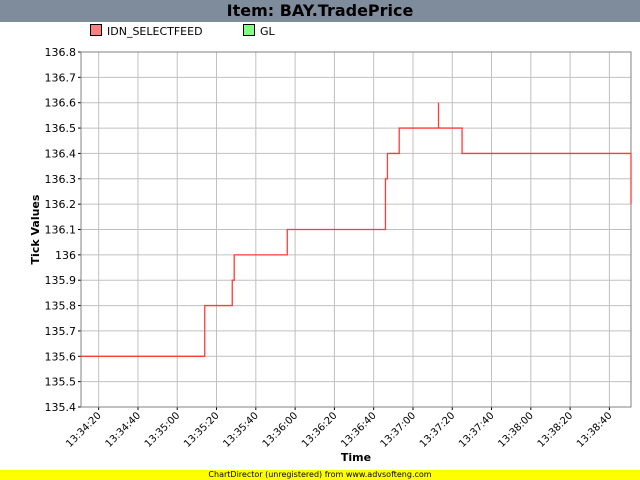 The height and width of the screenshot is (480, 640). Describe the element at coordinates (61, 103) in the screenshot. I see `y-tick-label: 136.6` at that location.